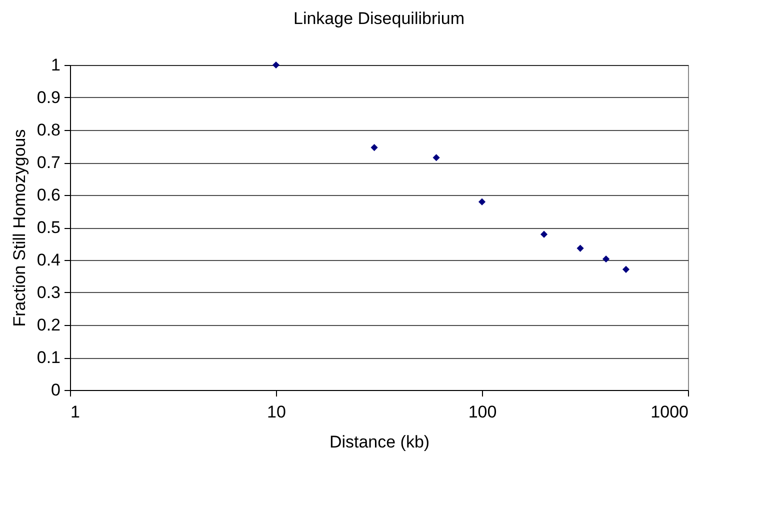 The height and width of the screenshot is (511, 765). I want to click on y-tick-label: 0.4, so click(48, 260).